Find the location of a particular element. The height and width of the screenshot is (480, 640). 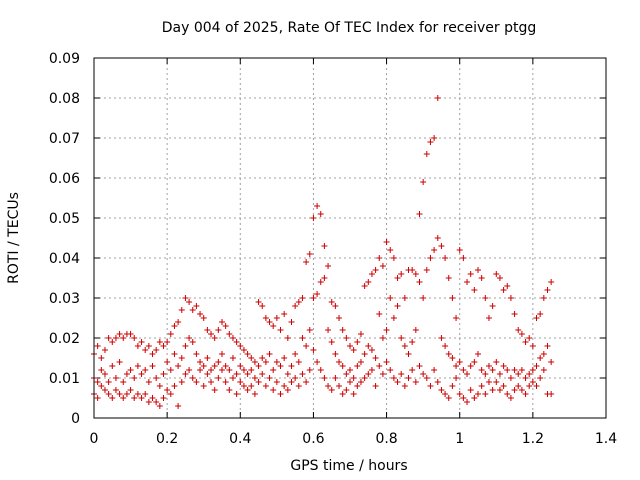

x-tick-label: 0 is located at coordinates (94, 439).